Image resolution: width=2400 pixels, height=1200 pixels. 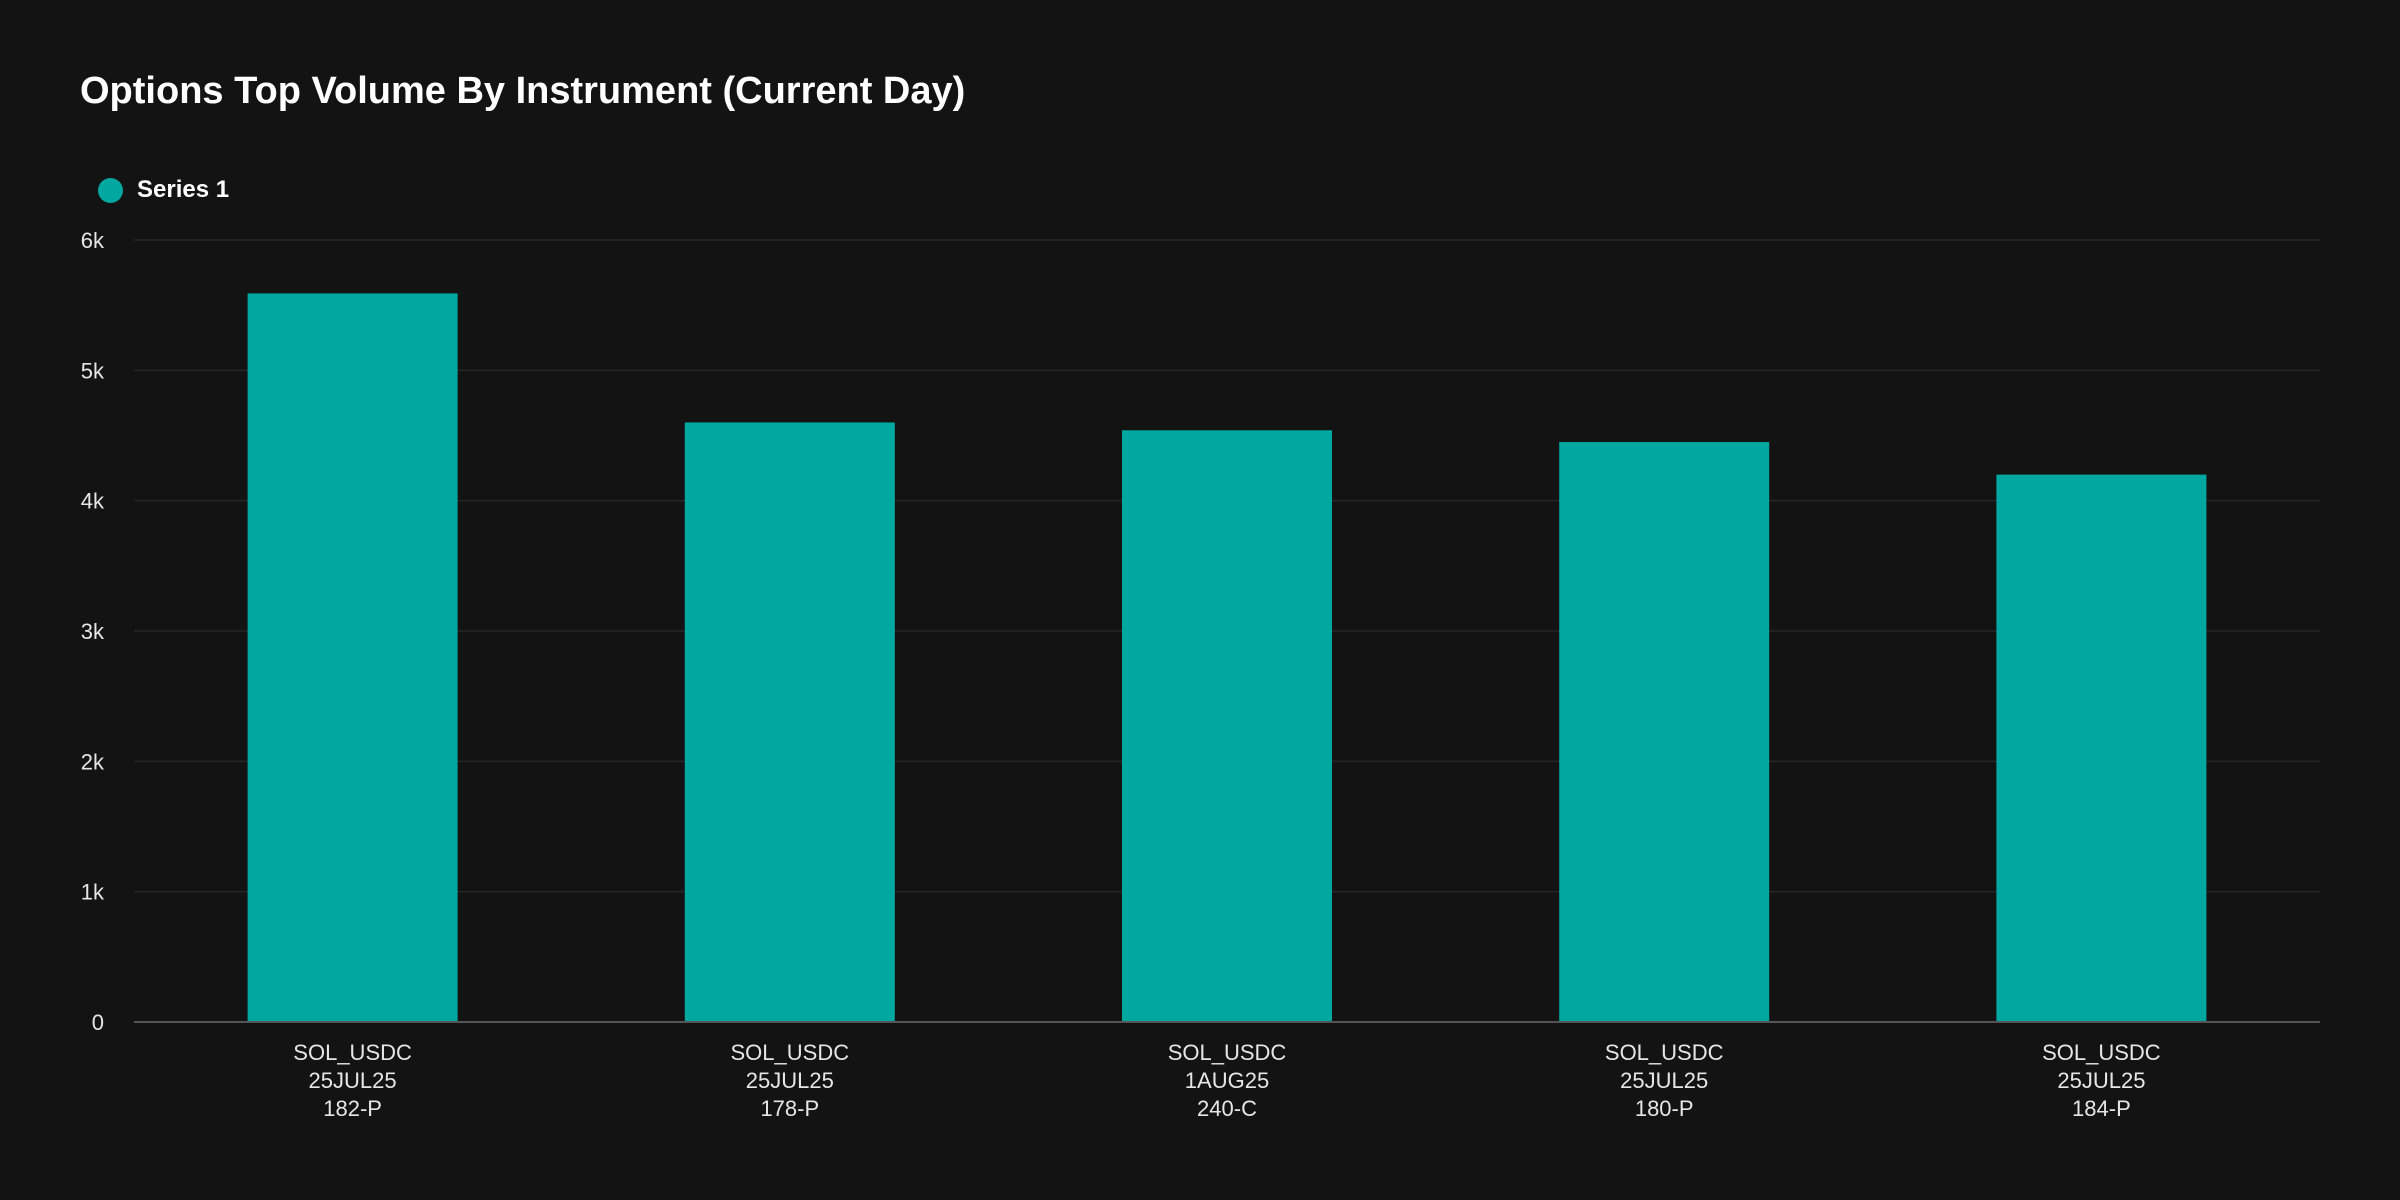 What do you see at coordinates (789, 1108) in the screenshot?
I see `x-tick-label: 178-P` at bounding box center [789, 1108].